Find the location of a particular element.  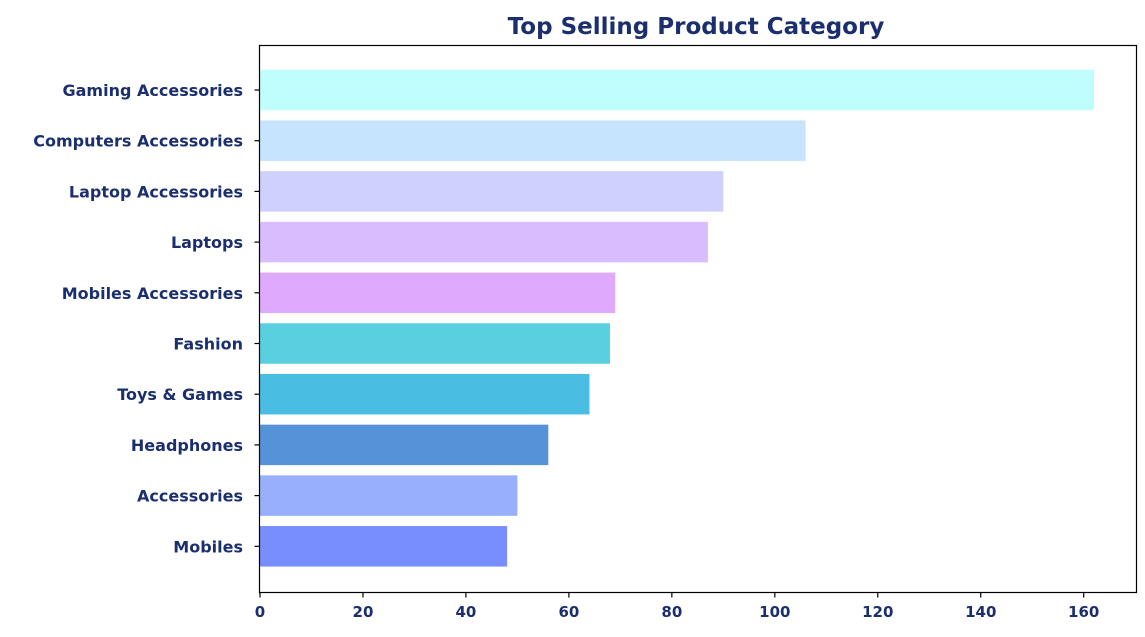

y-tick-label: Mobiles Accessories is located at coordinates (152, 293).